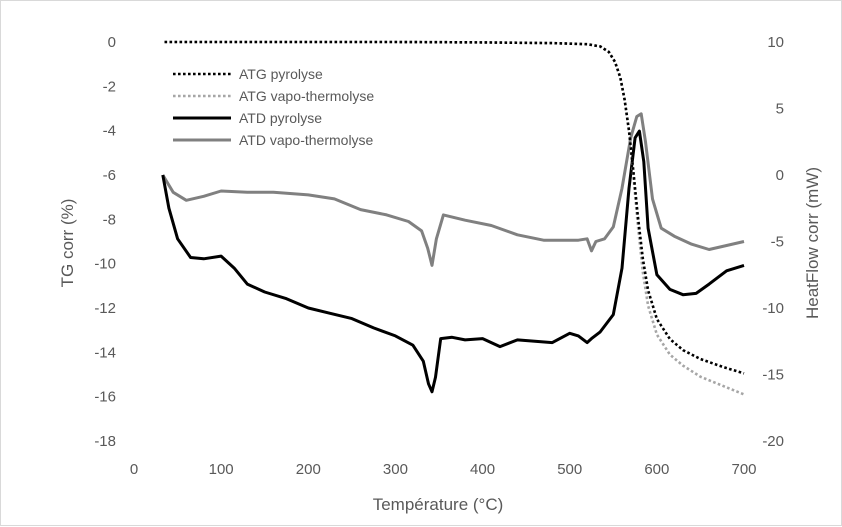 The width and height of the screenshot is (842, 527). What do you see at coordinates (306, 140) in the screenshot?
I see `legend-label: ATD vapo-thermolyse` at bounding box center [306, 140].